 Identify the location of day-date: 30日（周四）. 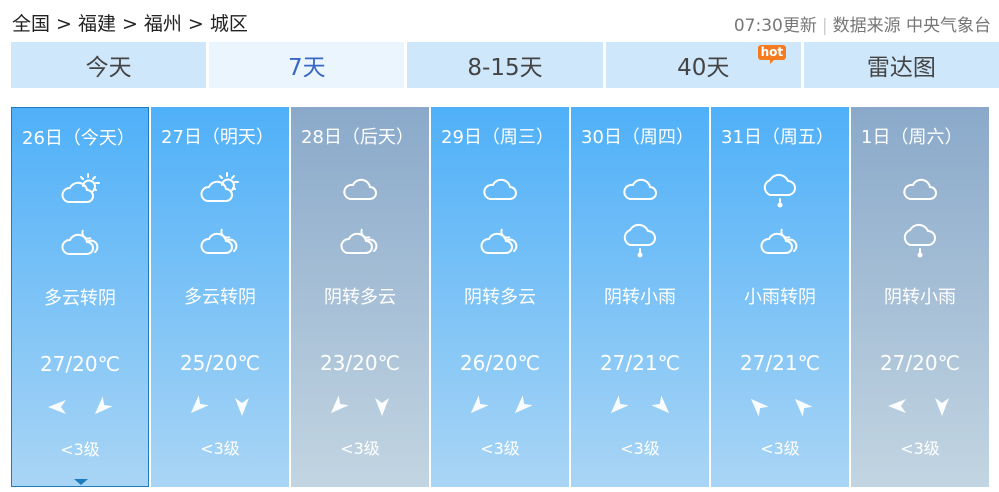
(637, 137).